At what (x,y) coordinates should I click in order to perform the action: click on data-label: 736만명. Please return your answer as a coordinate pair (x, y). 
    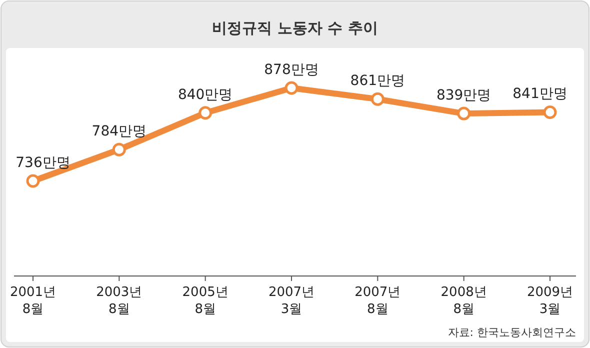
    Looking at the image, I should click on (43, 163).